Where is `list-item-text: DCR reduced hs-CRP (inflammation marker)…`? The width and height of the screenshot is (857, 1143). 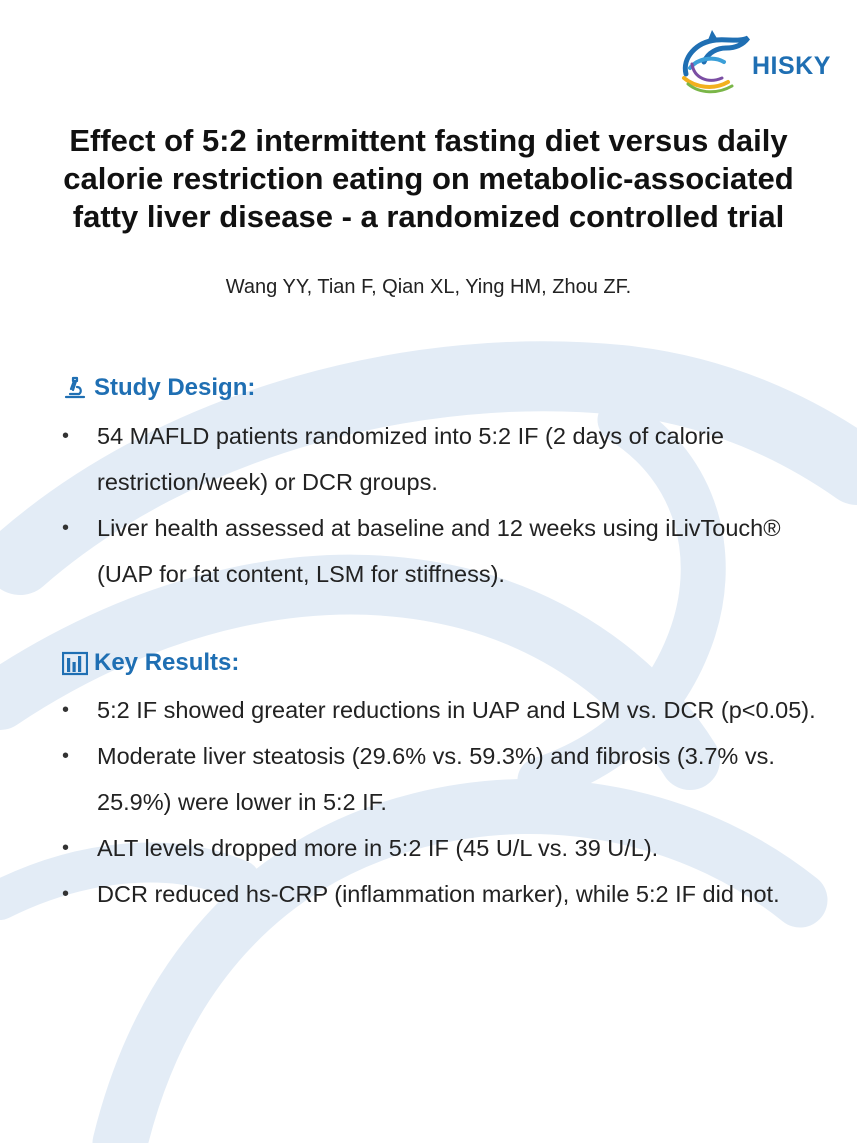 list-item-text: DCR reduced hs-CRP (inflammation marker)… is located at coordinates (438, 894).